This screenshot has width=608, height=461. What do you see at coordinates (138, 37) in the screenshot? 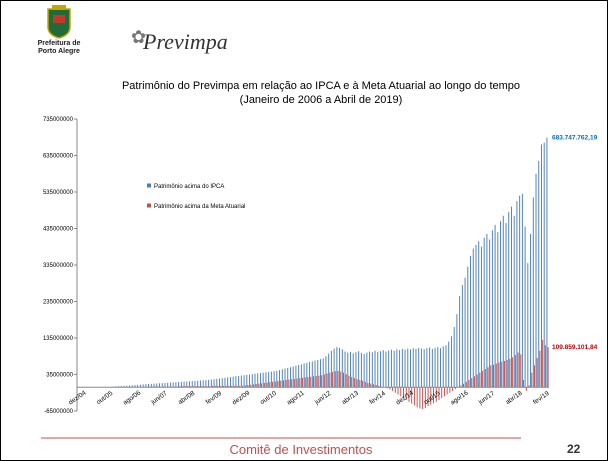
I see `logo-mark: ✿` at bounding box center [138, 37].